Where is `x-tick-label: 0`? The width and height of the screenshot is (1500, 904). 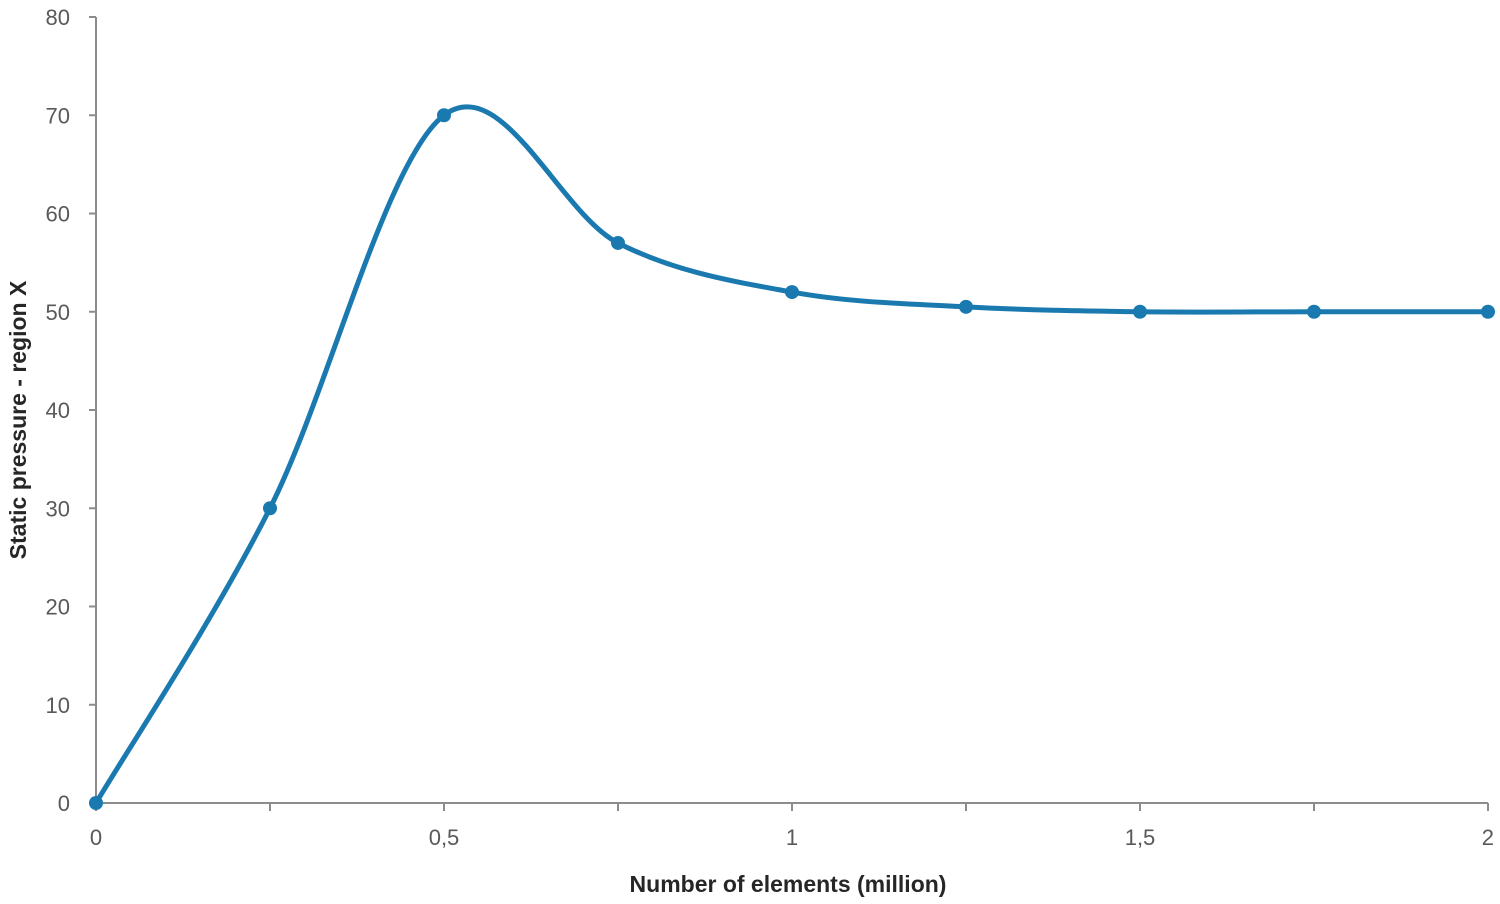
x-tick-label: 0 is located at coordinates (96, 837).